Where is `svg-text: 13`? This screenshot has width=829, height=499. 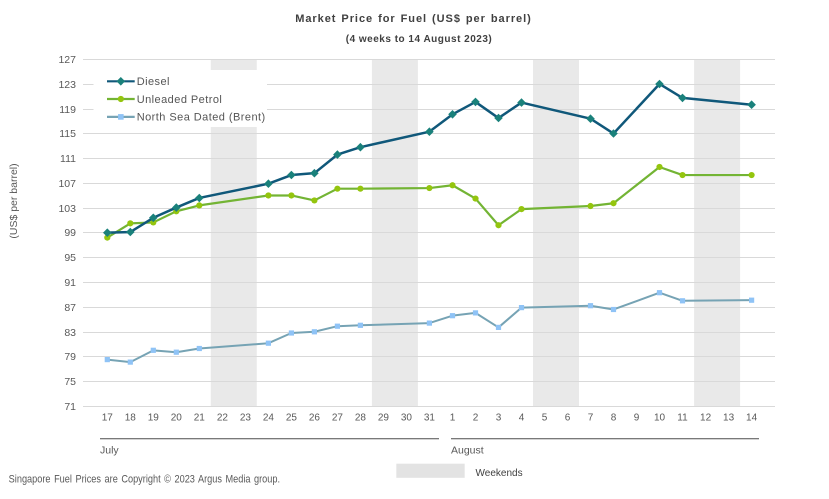 svg-text: 13 is located at coordinates (729, 418).